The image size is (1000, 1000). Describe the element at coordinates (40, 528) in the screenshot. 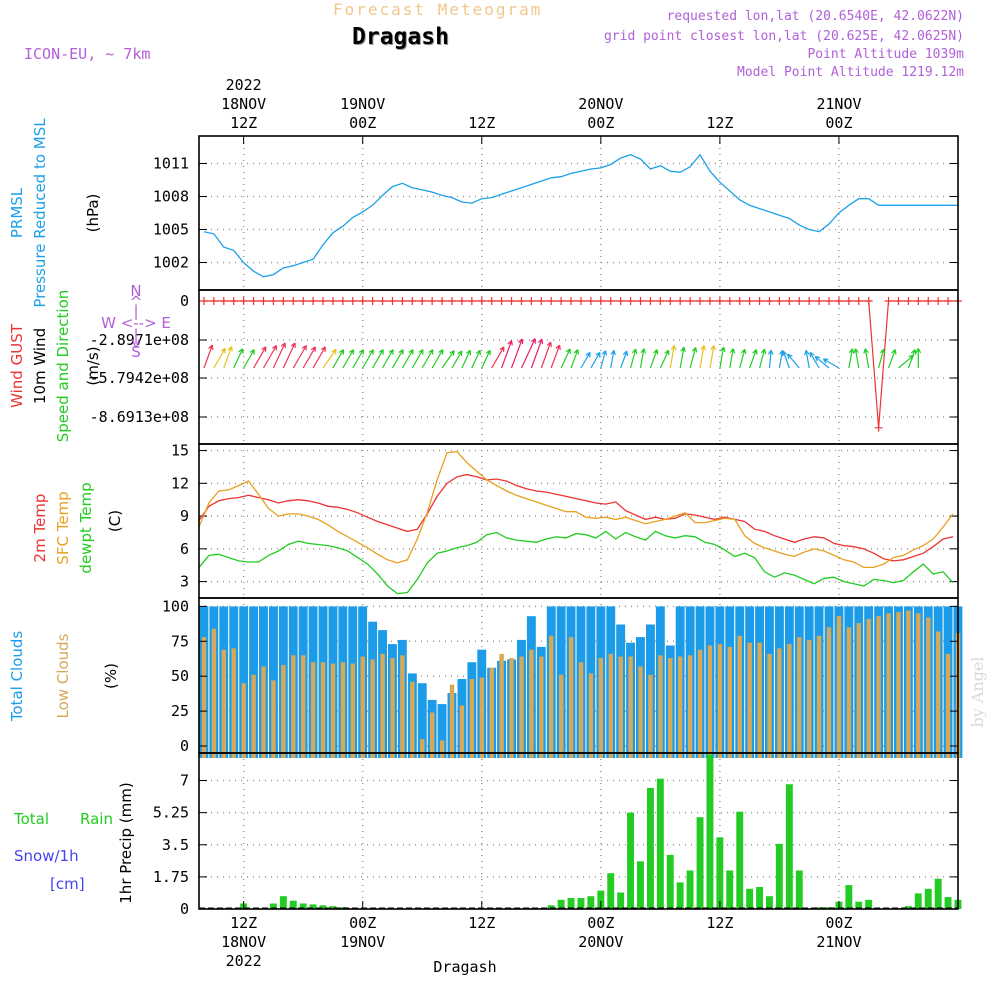

I see `temp2m-label: 2m Temp` at that location.